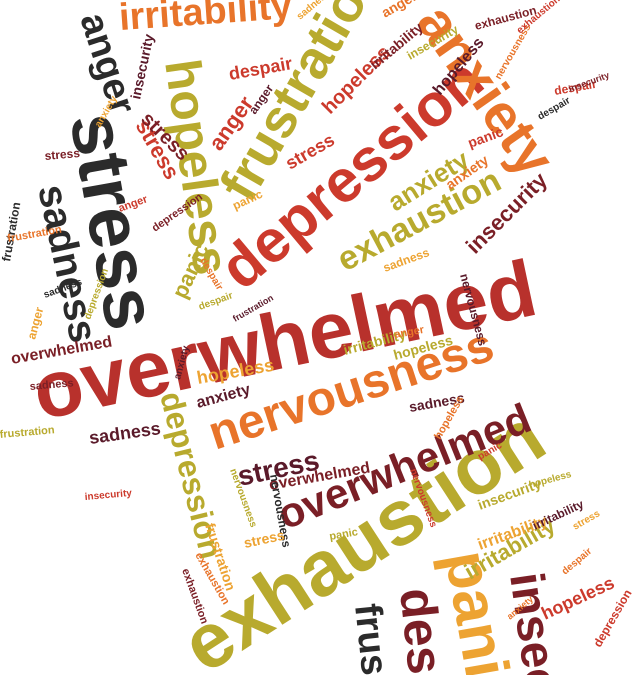 The image size is (640, 675). Describe the element at coordinates (62, 154) in the screenshot. I see `word: stress` at that location.